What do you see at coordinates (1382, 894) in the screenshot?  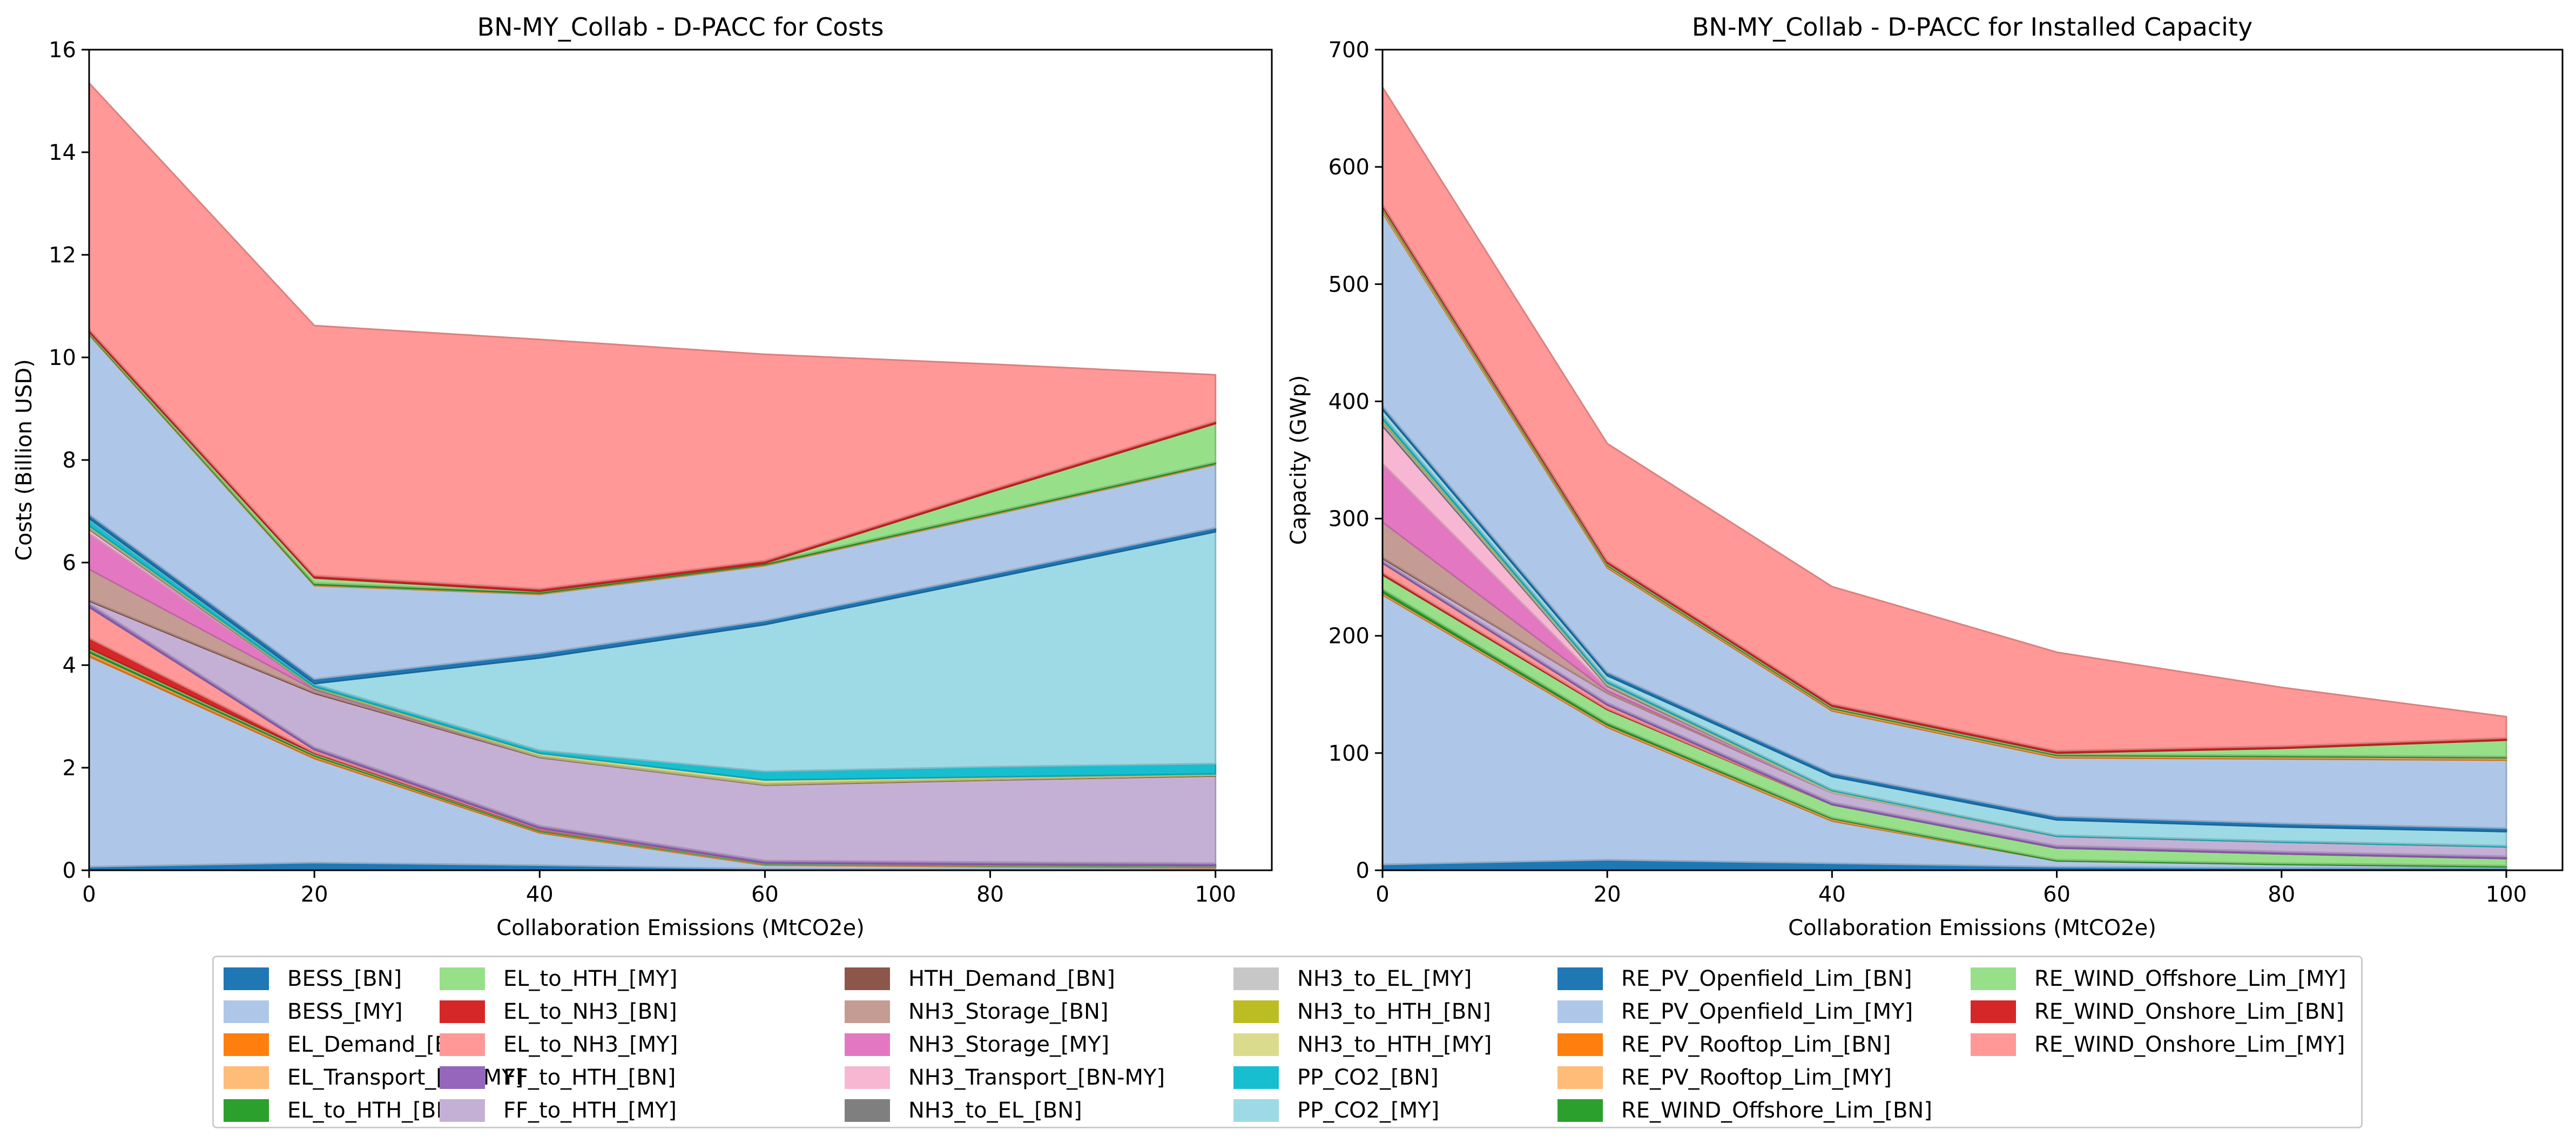 I see `x-tick-label: 0` at bounding box center [1382, 894].